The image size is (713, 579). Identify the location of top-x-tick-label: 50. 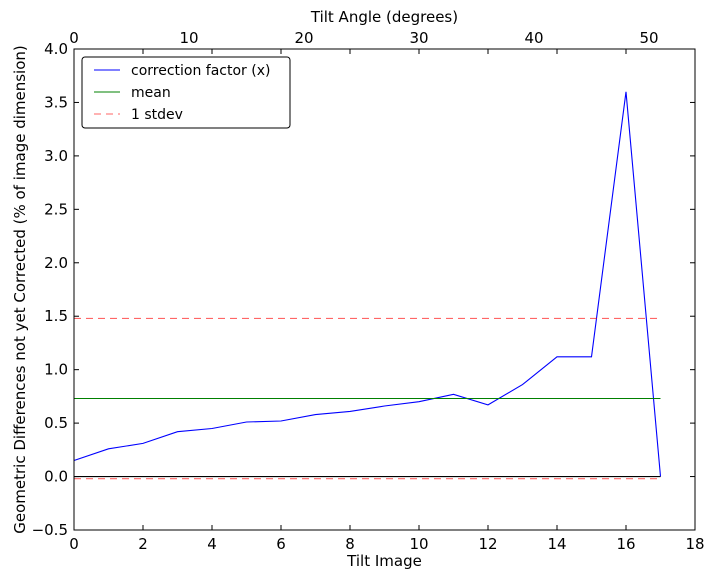
(648, 38).